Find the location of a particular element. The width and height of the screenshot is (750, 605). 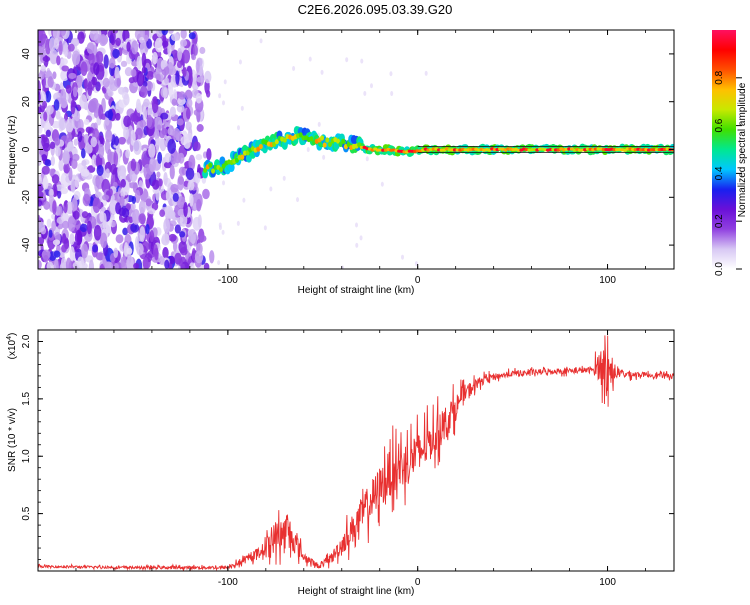

x-tick-label: 100 is located at coordinates (607, 280).